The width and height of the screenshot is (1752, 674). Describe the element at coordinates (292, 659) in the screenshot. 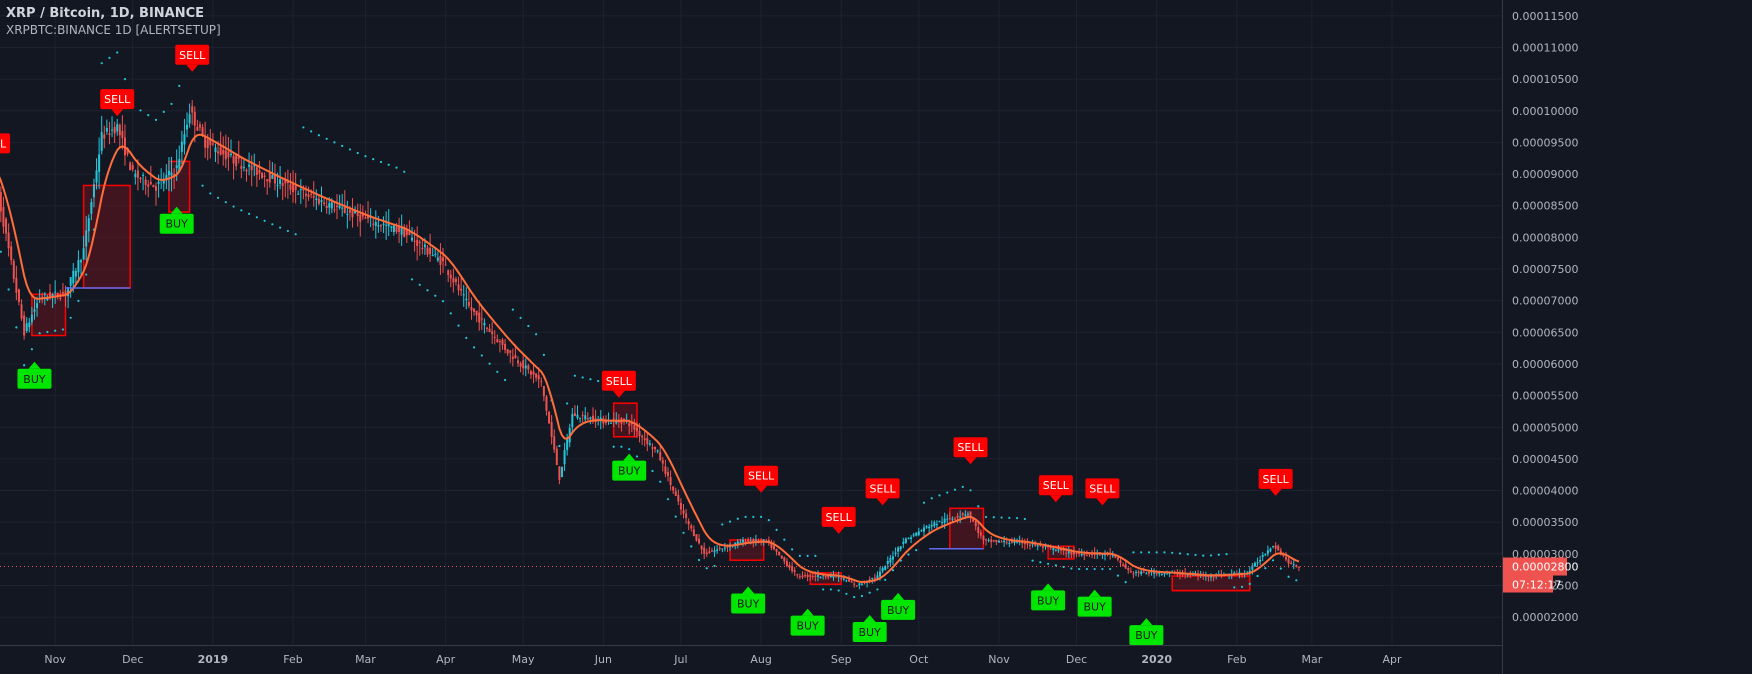

I see `time-tick-label: Feb` at that location.